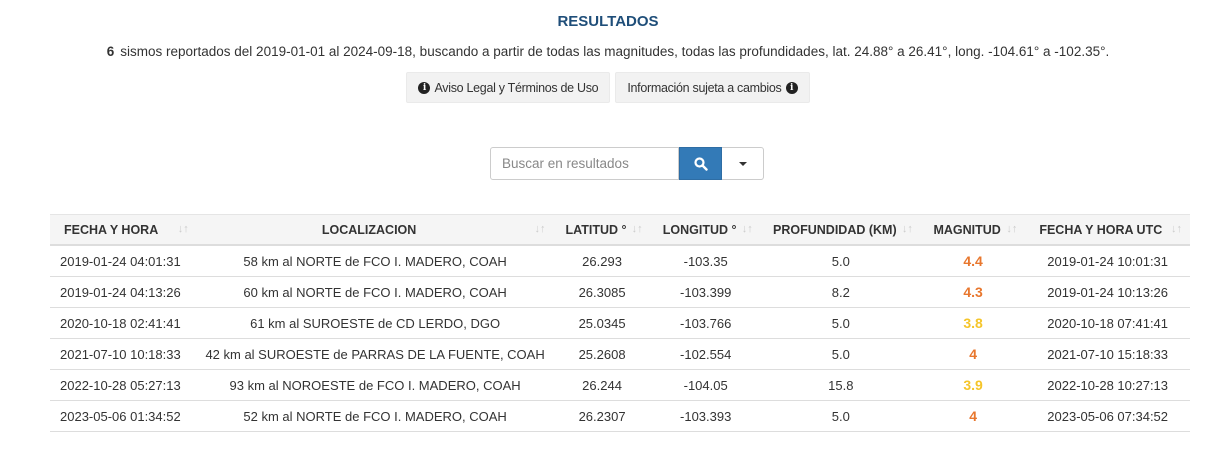  I want to click on magnitude-cell: 4.4, so click(973, 261).